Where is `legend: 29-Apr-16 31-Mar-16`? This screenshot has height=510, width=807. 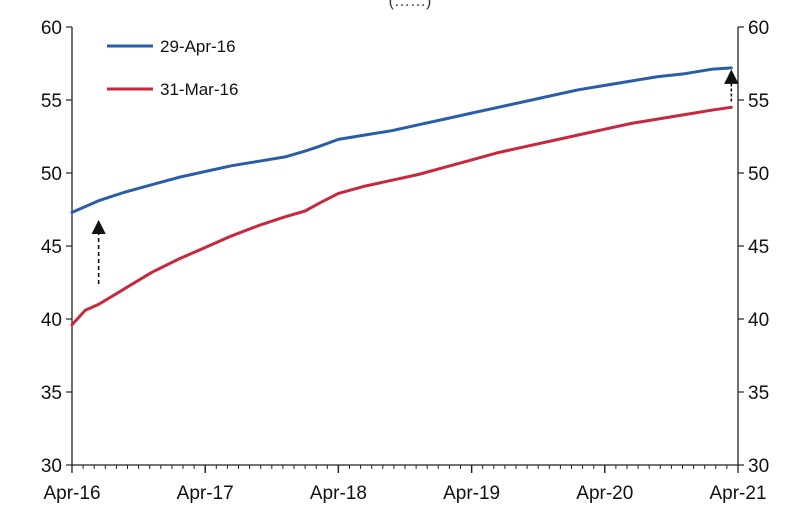 legend: 29-Apr-16 31-Mar-16 is located at coordinates (172, 68).